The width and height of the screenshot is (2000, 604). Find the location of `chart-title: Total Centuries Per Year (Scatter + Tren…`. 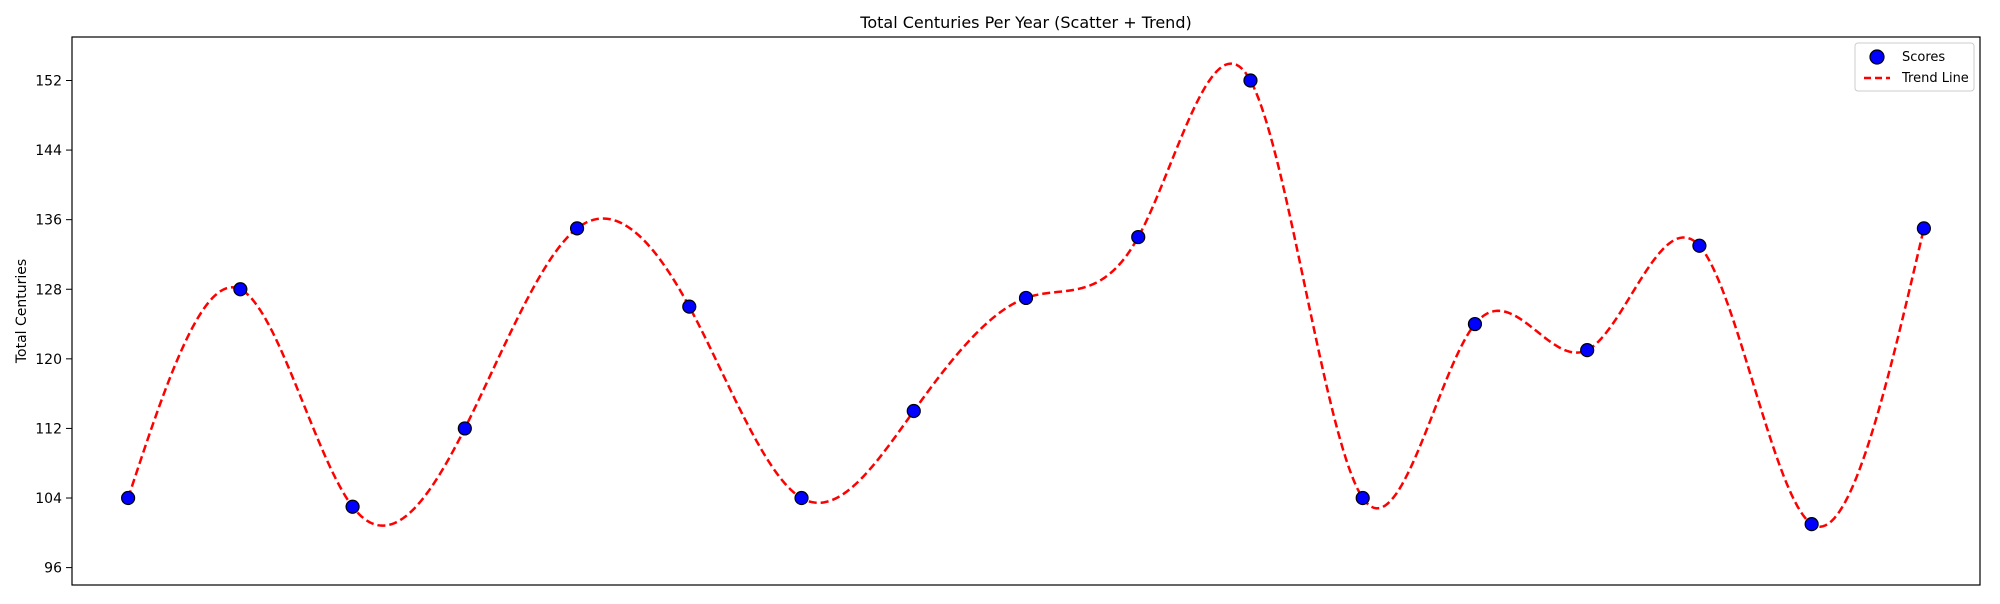

chart-title: Total Centuries Per Year (Scatter + Tren… is located at coordinates (1025, 22).